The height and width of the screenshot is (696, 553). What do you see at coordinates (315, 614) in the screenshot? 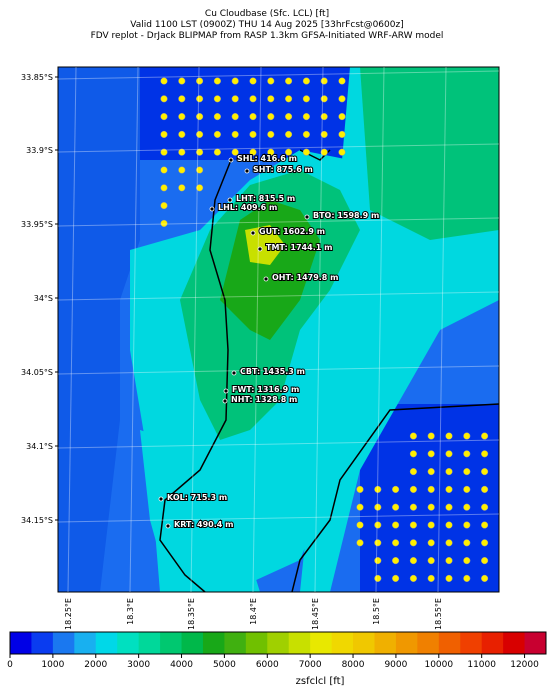
I see `lon-label: 18.45°E` at bounding box center [315, 614].